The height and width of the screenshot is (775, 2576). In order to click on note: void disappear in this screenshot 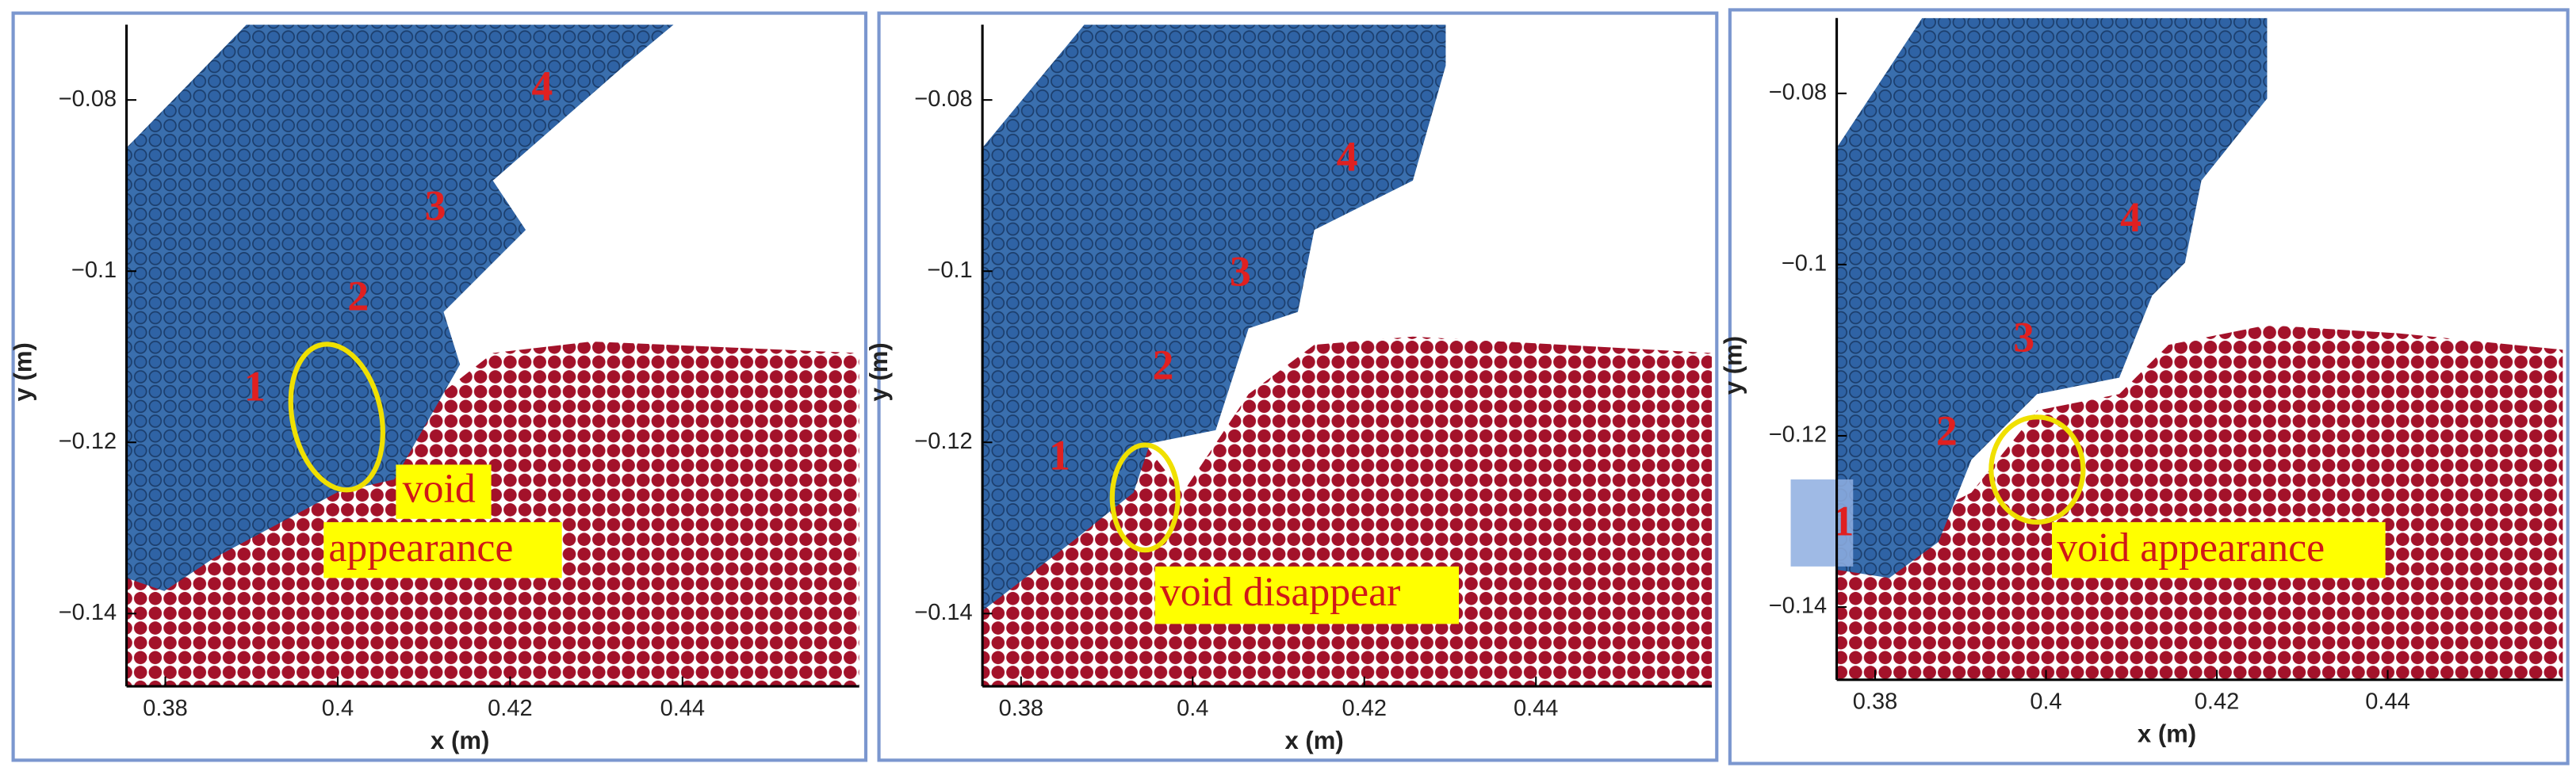, I will do `click(1280, 592)`.